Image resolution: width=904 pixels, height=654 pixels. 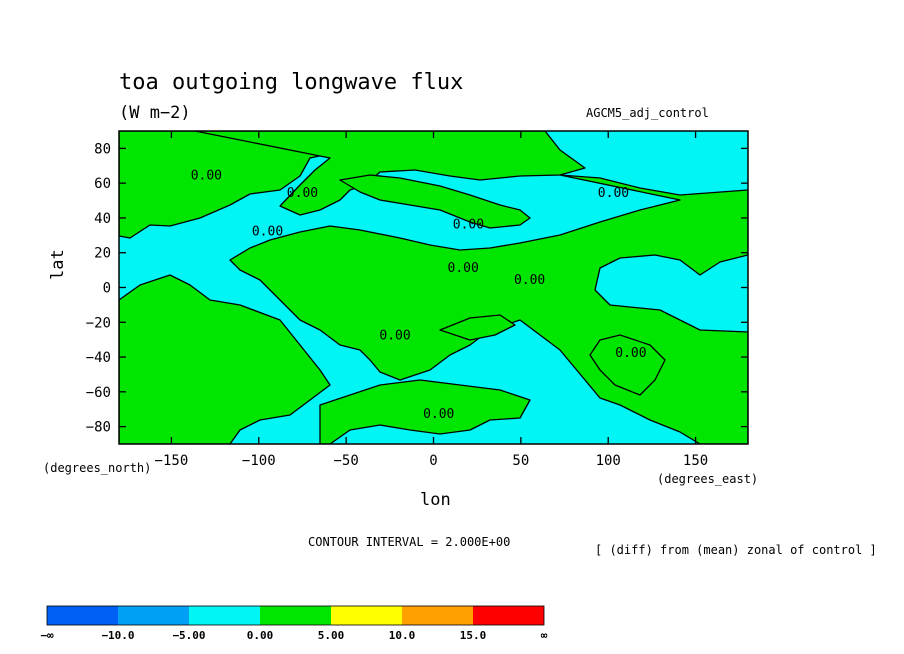 What do you see at coordinates (98, 428) in the screenshot?
I see `y-tick-label: −80` at bounding box center [98, 428].